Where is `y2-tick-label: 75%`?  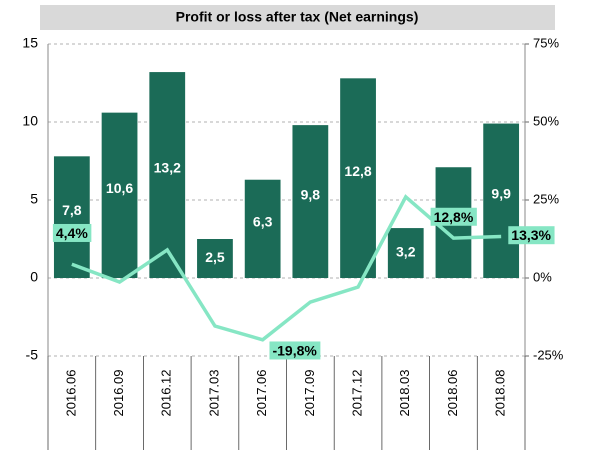
y2-tick-label: 75% is located at coordinates (546, 42).